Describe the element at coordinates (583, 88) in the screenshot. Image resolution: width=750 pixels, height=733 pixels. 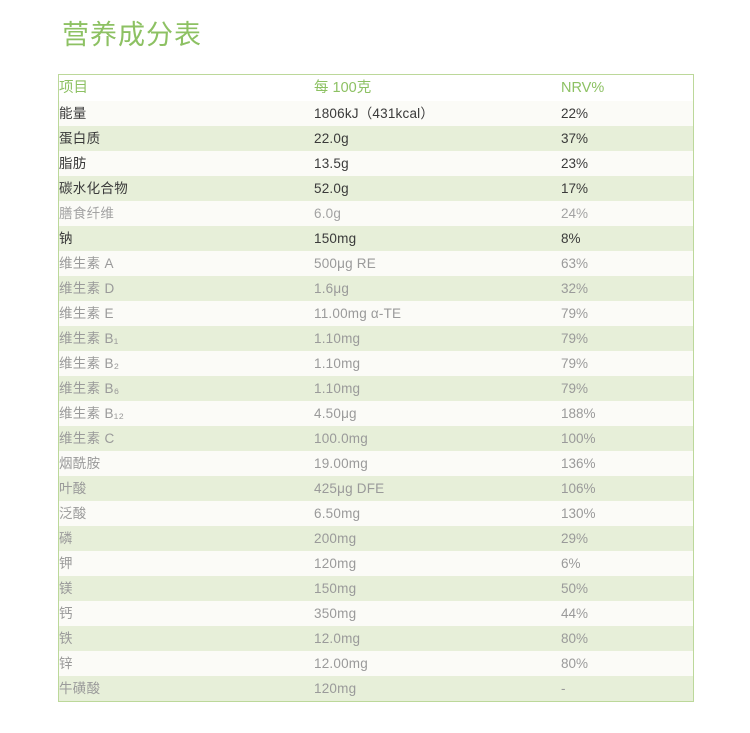
I see `column-header-nrv: NRV%` at that location.